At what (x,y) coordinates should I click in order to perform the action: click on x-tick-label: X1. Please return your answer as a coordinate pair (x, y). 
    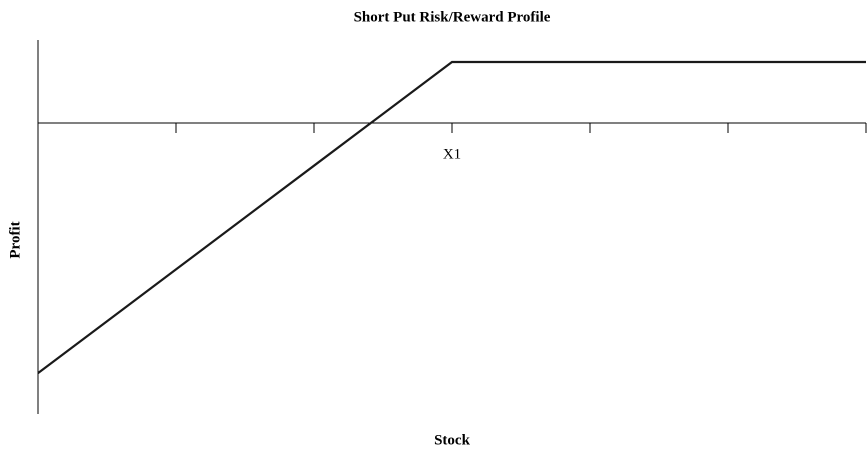
    Looking at the image, I should click on (452, 154).